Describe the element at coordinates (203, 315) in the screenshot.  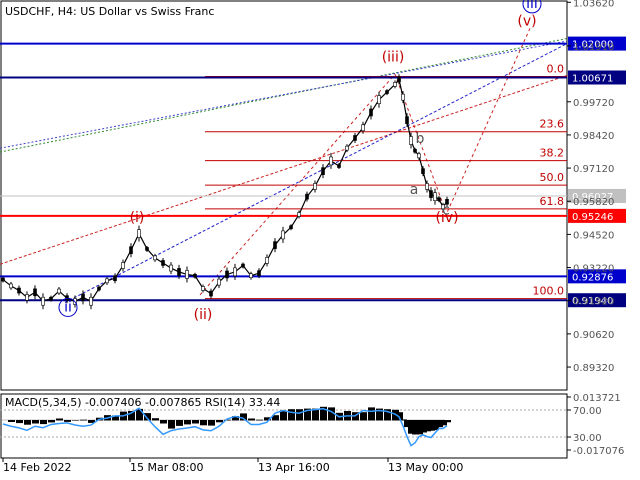
I see `wave-label-ii: (ii)` at that location.